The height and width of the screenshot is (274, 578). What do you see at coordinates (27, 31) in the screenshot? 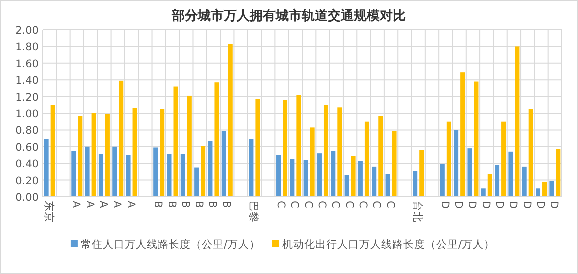
I see `y-tick-label: 2.00` at bounding box center [27, 31].